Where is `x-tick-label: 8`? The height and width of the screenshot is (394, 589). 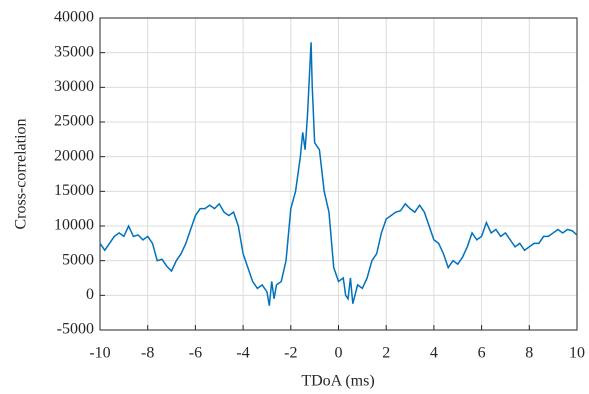
x-tick-label: 8 is located at coordinates (529, 353).